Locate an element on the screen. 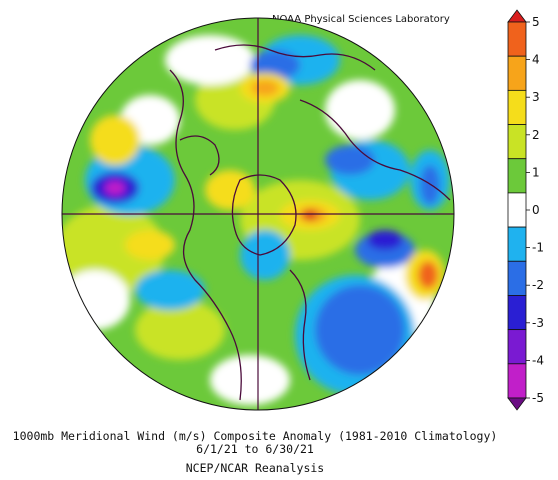 This screenshot has height=480, width=558. colorbar-tick-label: 5 is located at coordinates (536, 22).